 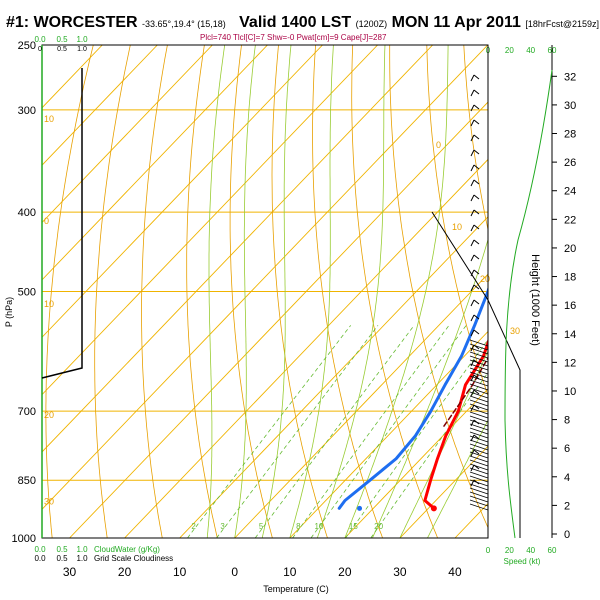 I want to click on cloud-scale-bottom-label: 1.0, so click(x=82, y=549).